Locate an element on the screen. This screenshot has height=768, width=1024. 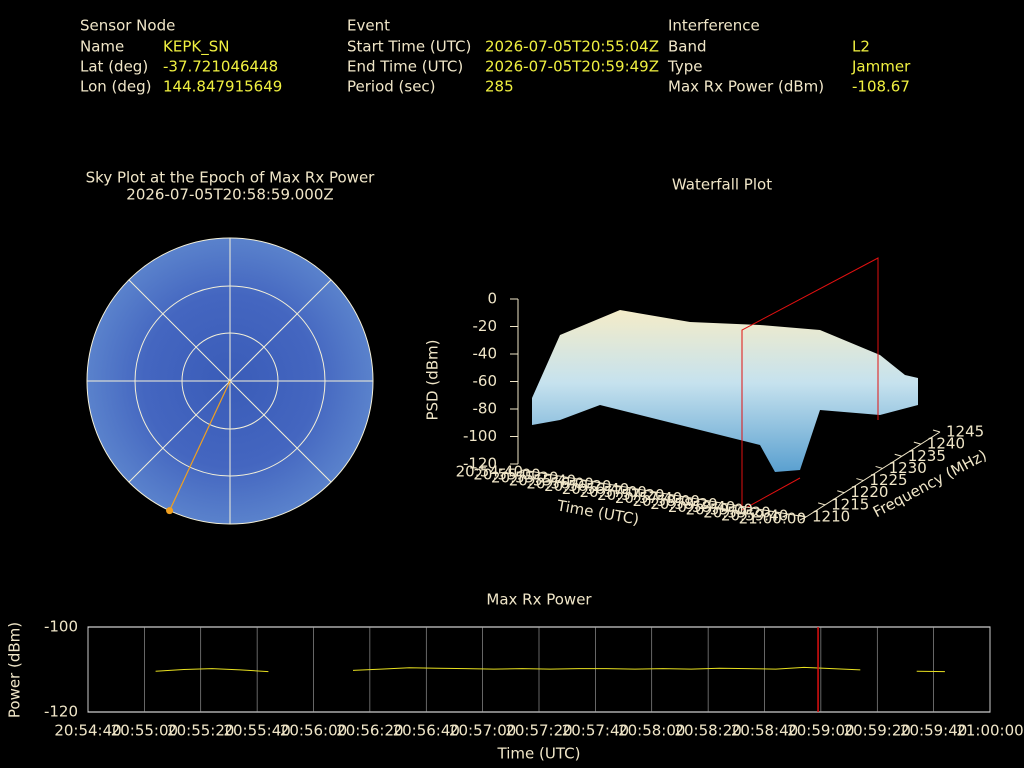
z-tick-label: 0 is located at coordinates (492, 299).